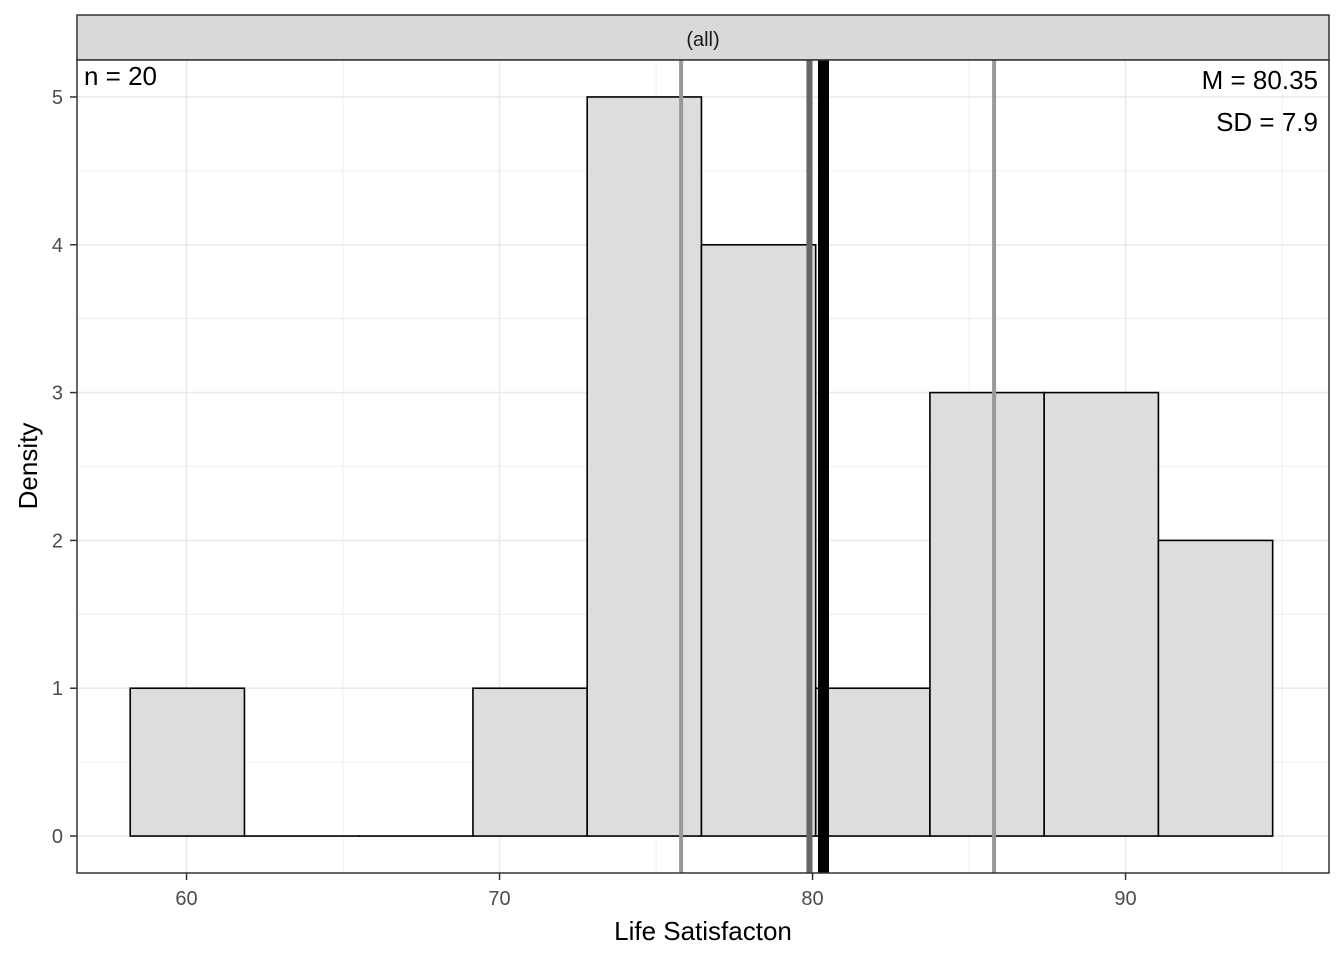  I want to click on sd-annotation: SD = 7.9, so click(1267, 122).